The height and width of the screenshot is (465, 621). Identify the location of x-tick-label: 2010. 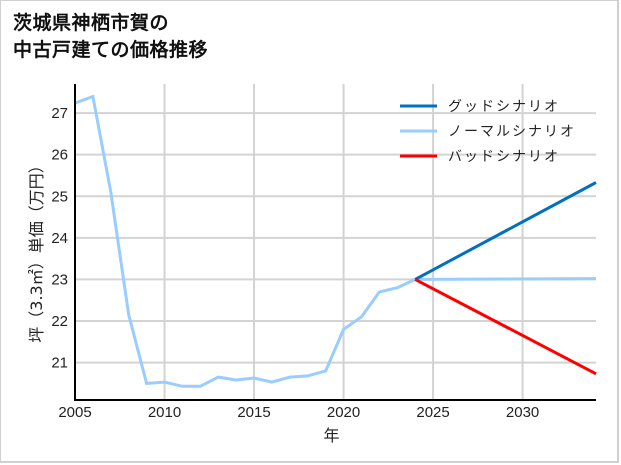
(164, 412).